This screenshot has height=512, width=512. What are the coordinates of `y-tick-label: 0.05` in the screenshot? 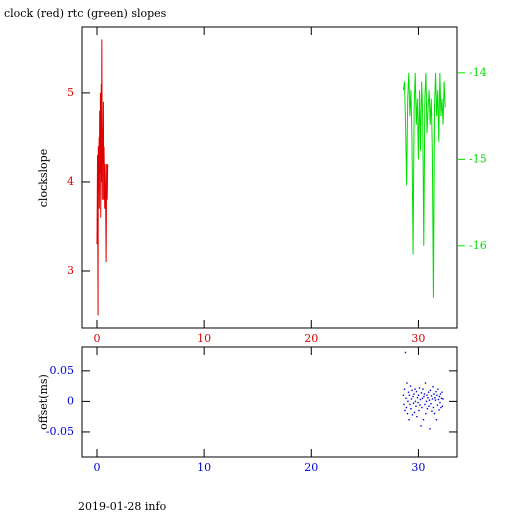 It's located at (62, 370).